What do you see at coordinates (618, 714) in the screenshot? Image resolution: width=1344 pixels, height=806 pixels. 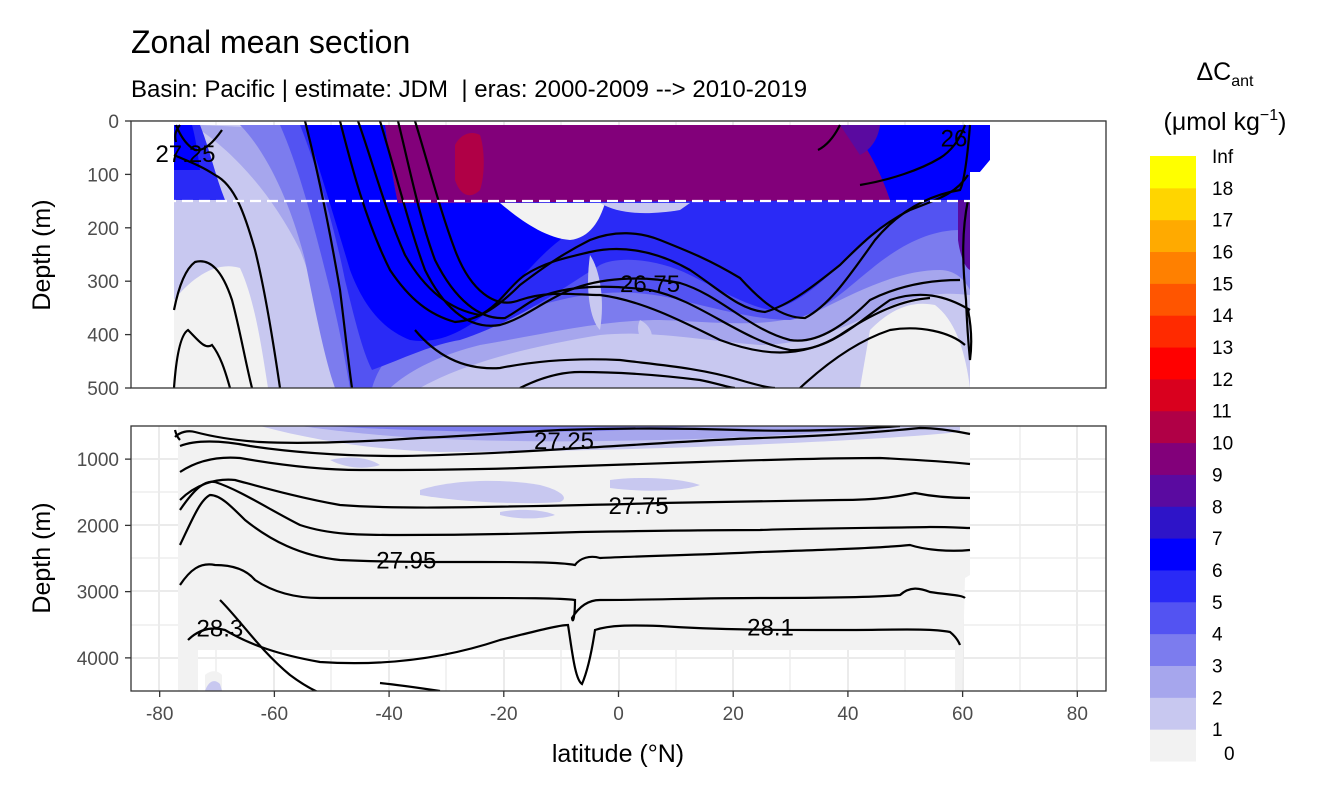 I see `x-tick-label: 0` at bounding box center [618, 714].